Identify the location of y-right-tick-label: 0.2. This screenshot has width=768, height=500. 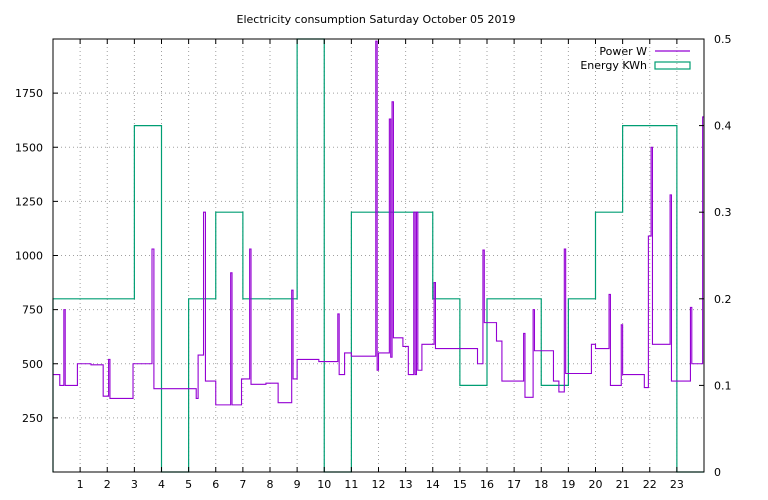
(723, 299).